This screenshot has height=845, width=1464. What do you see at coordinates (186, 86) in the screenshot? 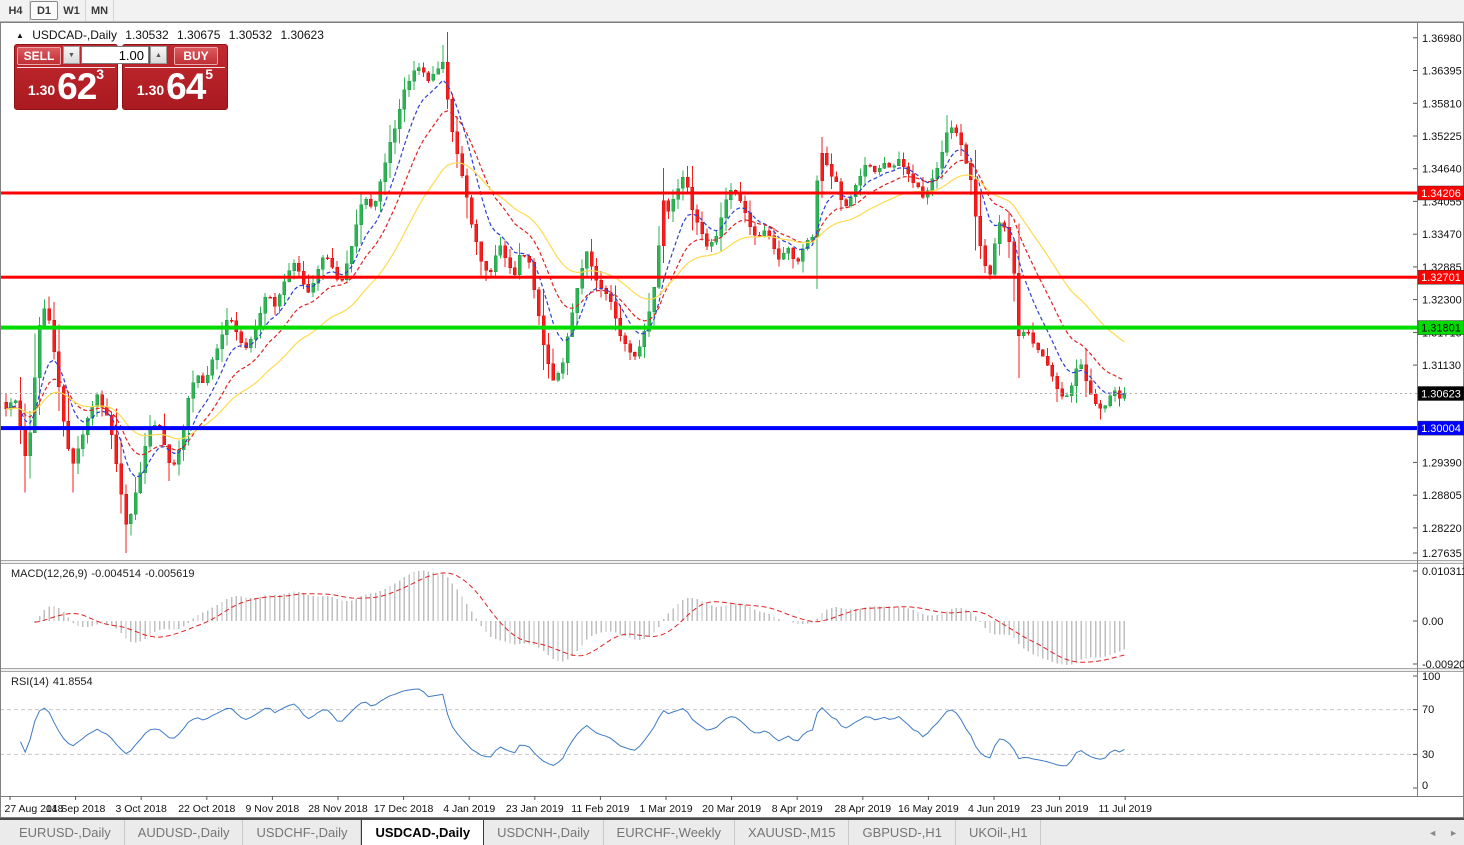
I see `buy-price-big: 64` at bounding box center [186, 86].